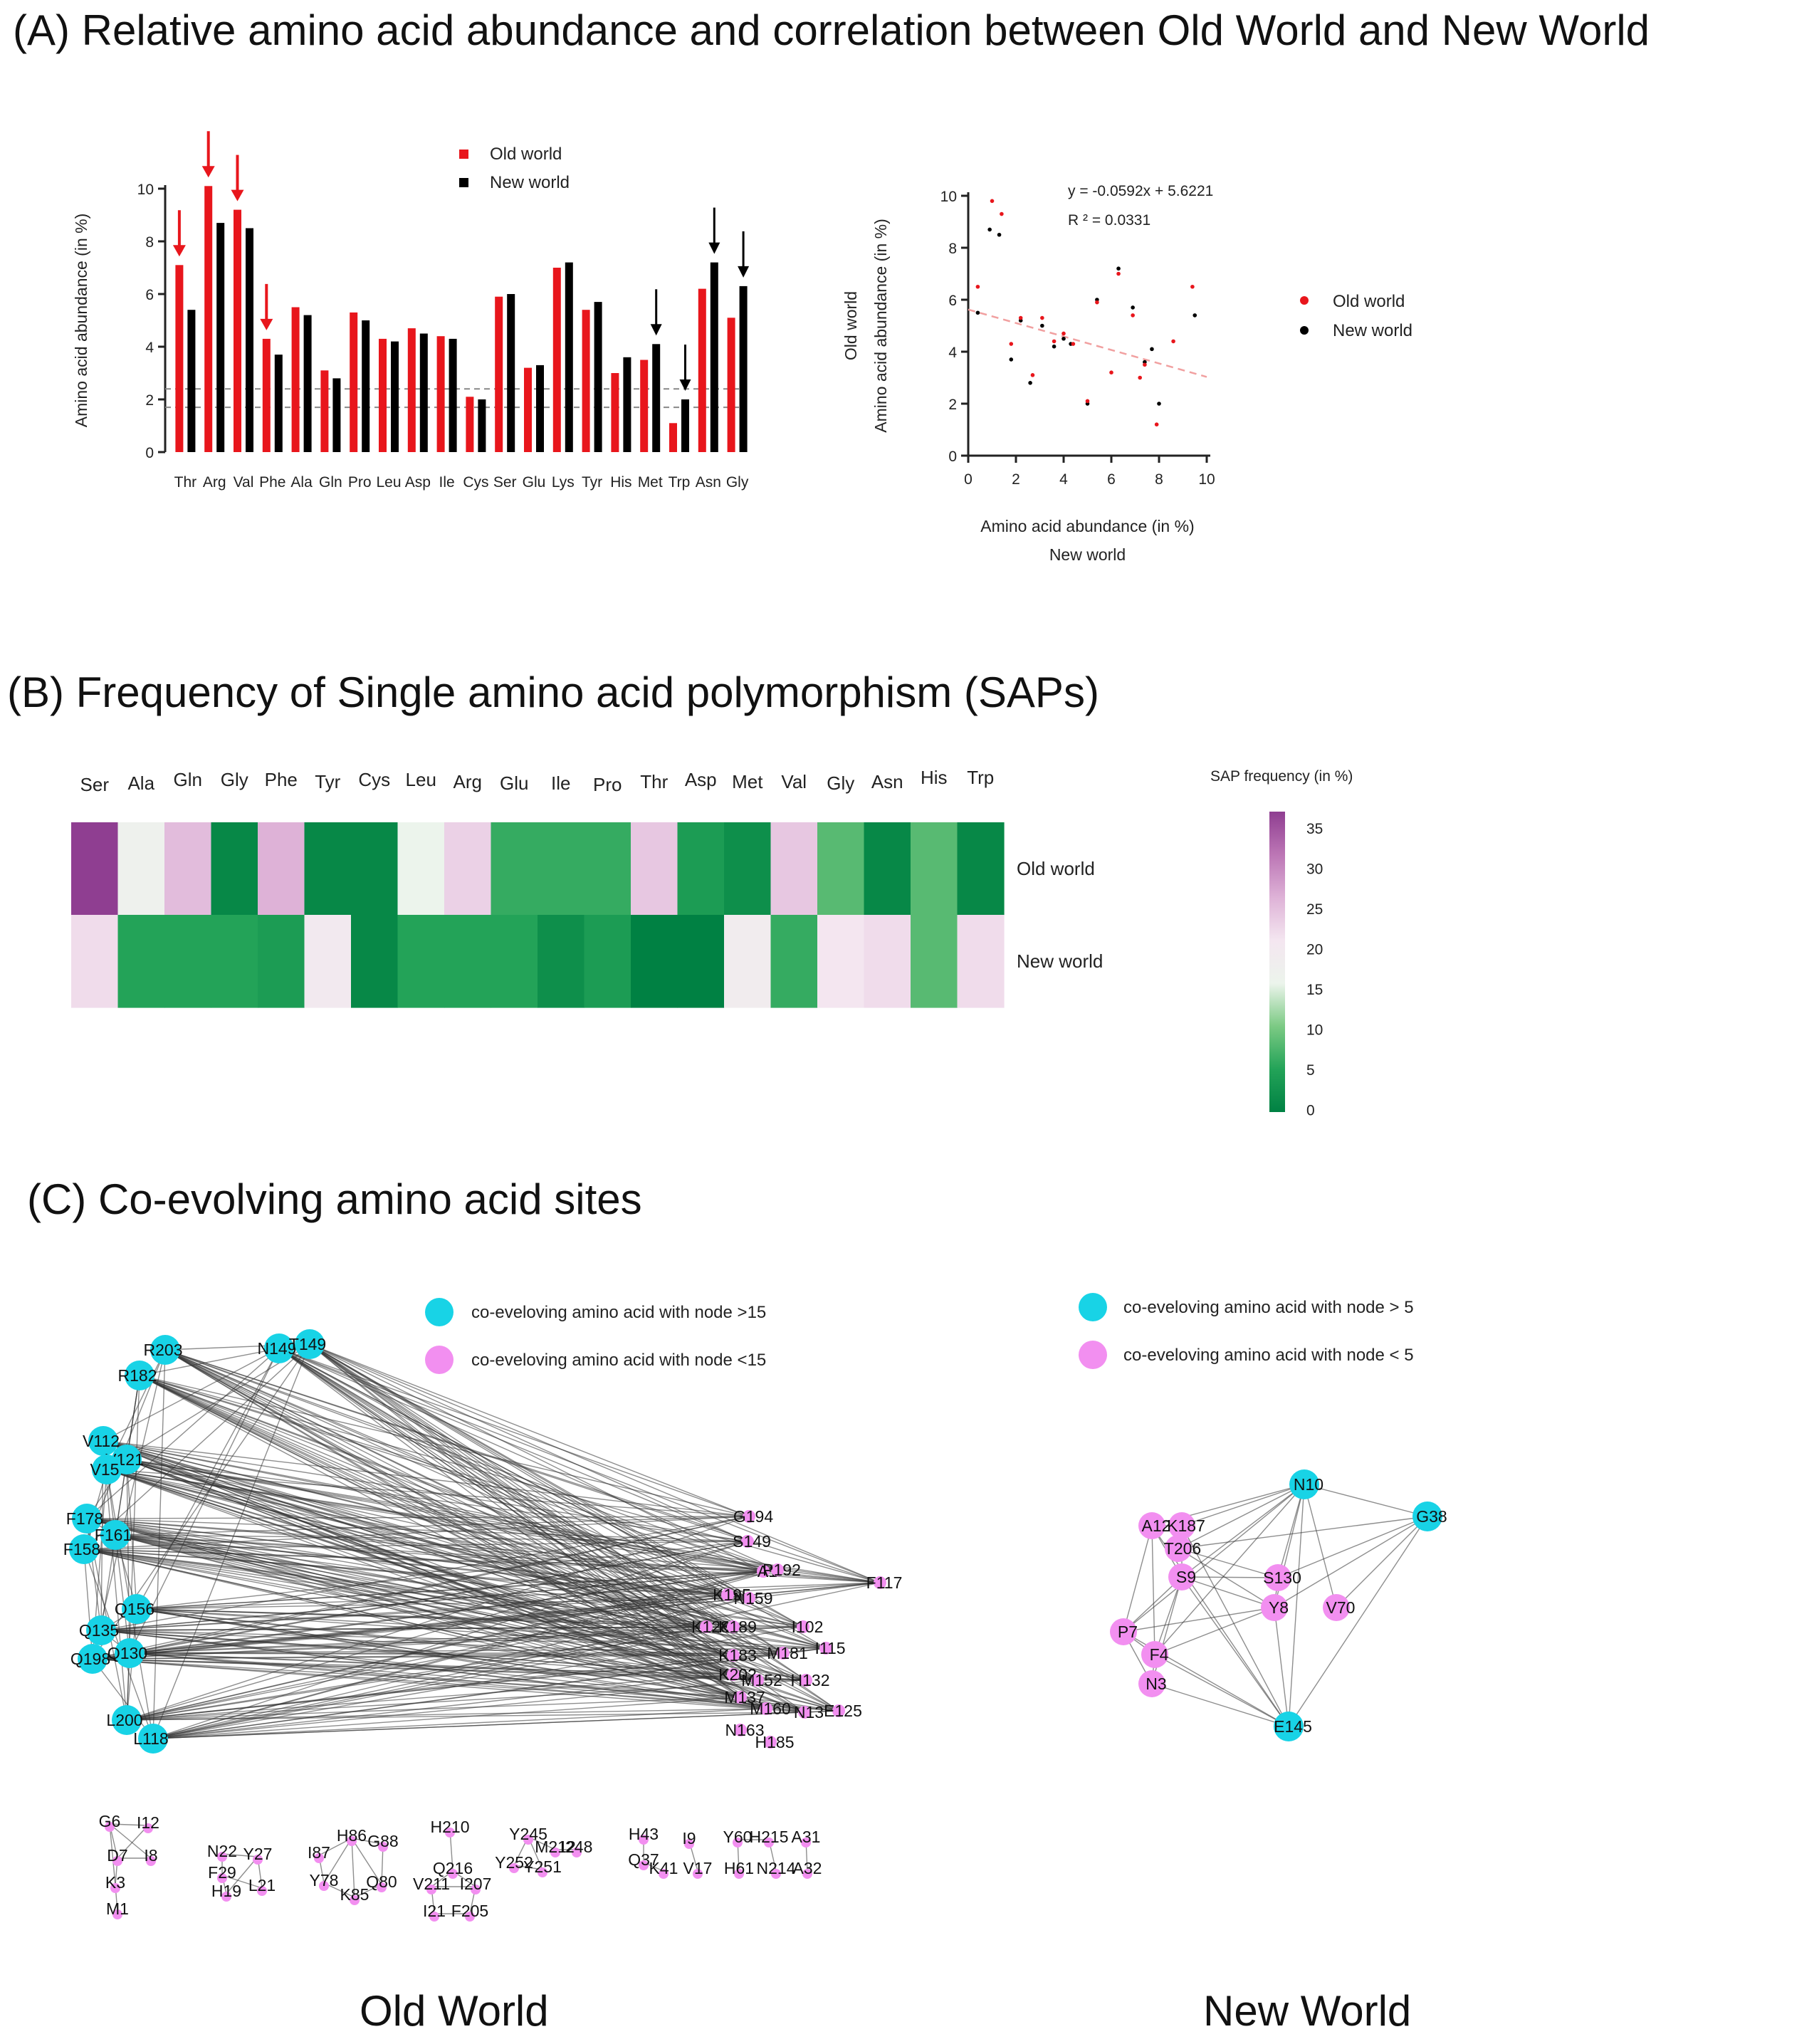 The width and height of the screenshot is (1819, 2044). Describe the element at coordinates (395, 396) in the screenshot. I see `bar-new-Leu` at that location.